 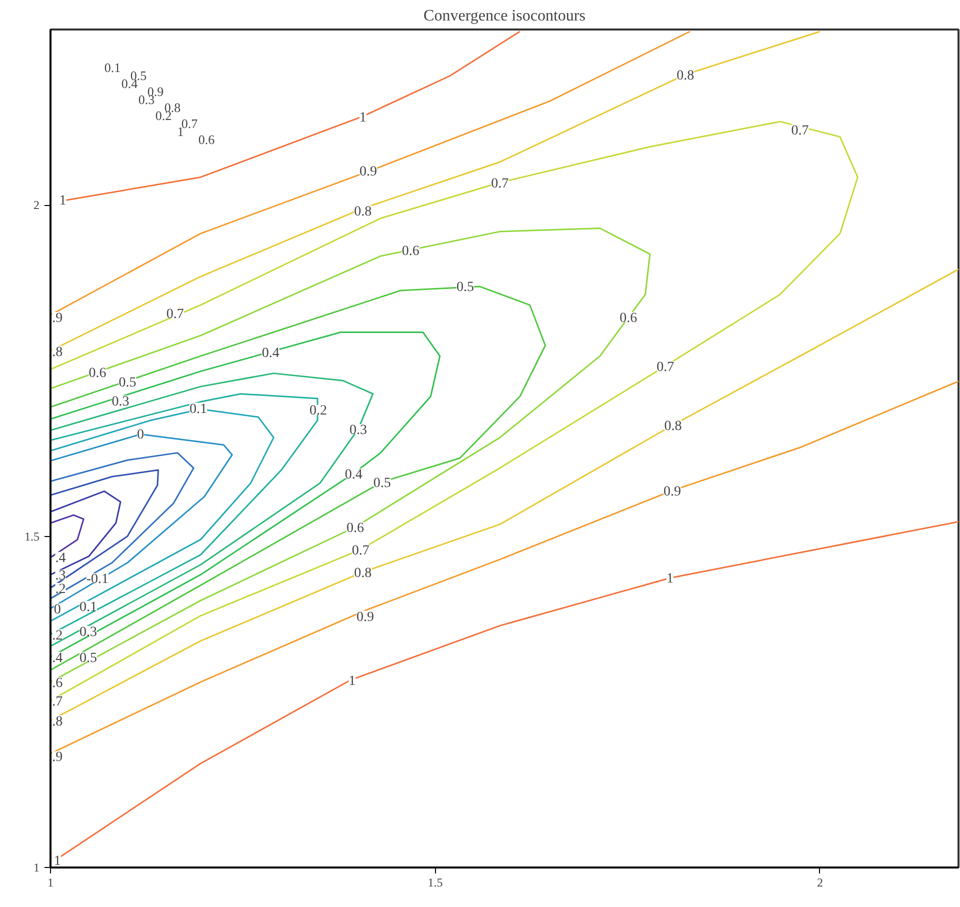 What do you see at coordinates (51, 883) in the screenshot?
I see `x-tick-label: 1` at bounding box center [51, 883].